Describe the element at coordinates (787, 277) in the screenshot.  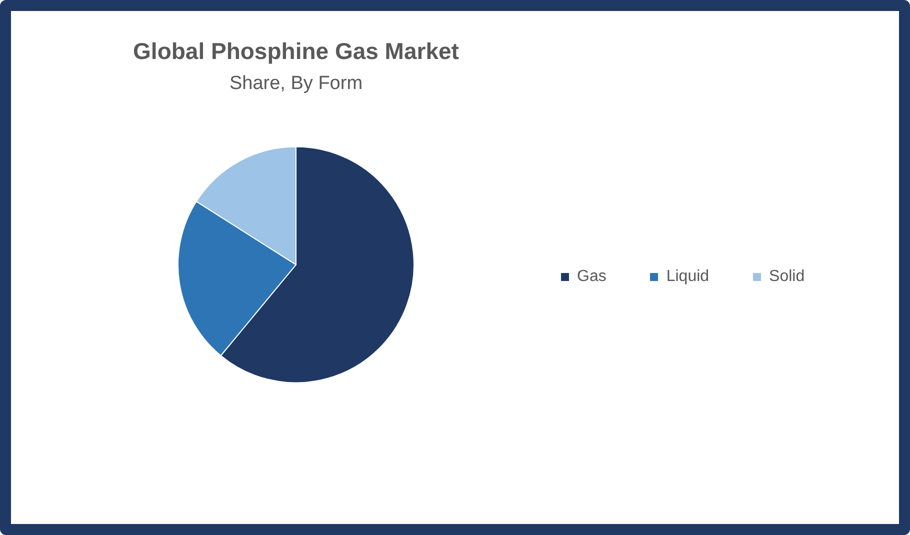
I see `legend-label: Solid` at that location.